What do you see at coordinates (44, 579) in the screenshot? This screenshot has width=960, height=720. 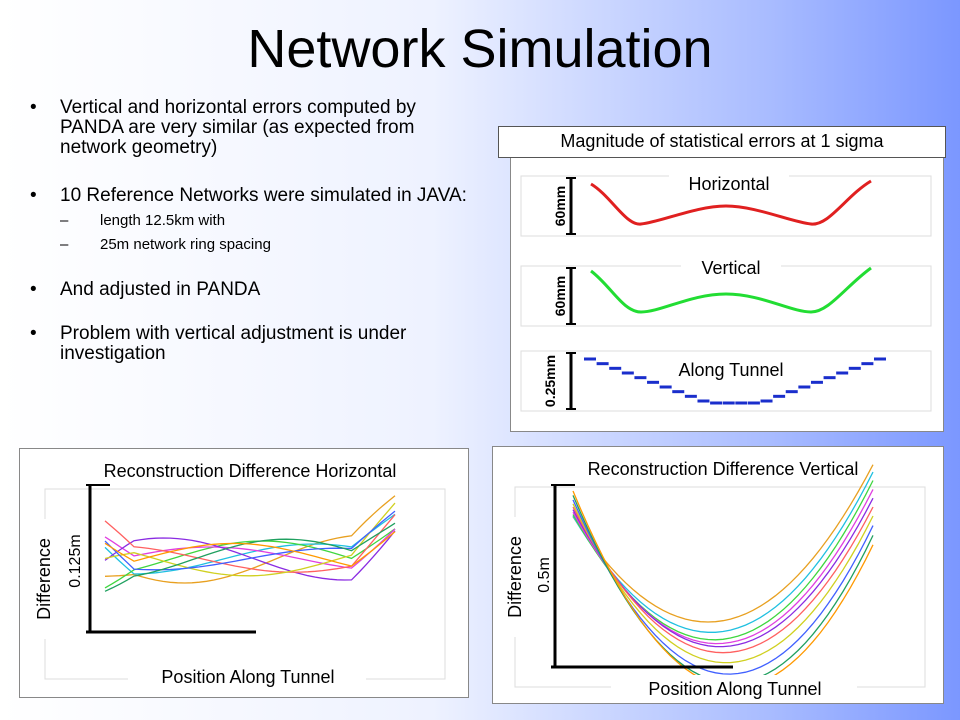 I see `horizontal-y-axis-label: Difference` at bounding box center [44, 579].